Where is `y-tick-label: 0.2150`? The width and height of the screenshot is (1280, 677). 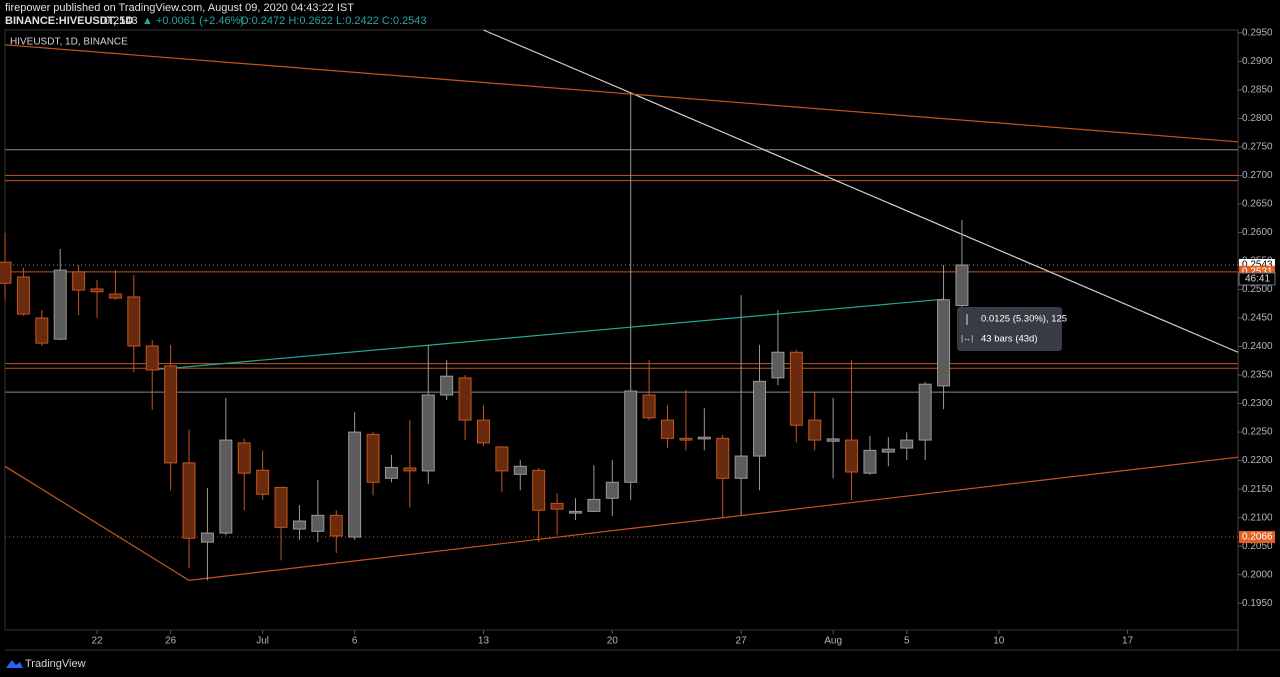 y-tick-label: 0.2150 is located at coordinates (1257, 489).